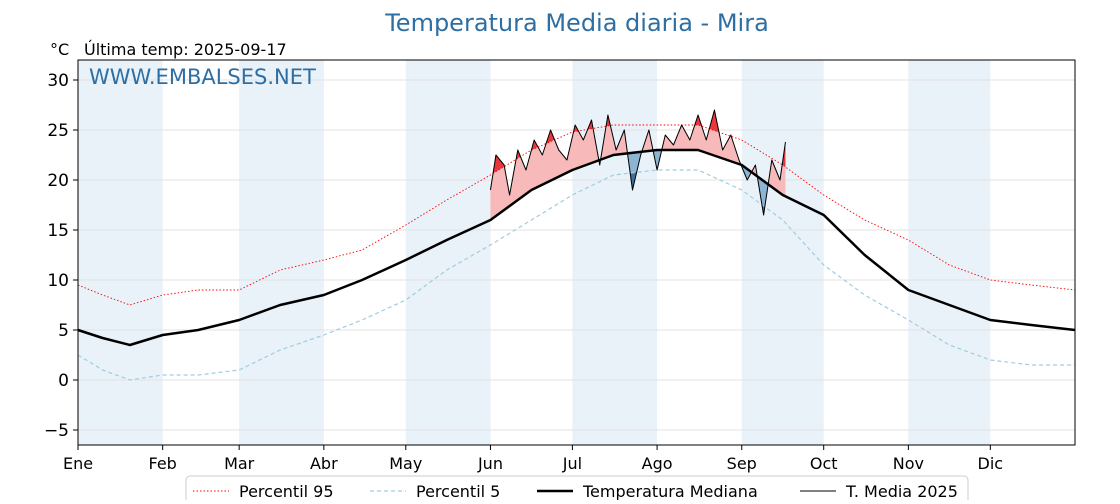  What do you see at coordinates (239, 463) in the screenshot?
I see `x-tick-label: Mar` at bounding box center [239, 463].